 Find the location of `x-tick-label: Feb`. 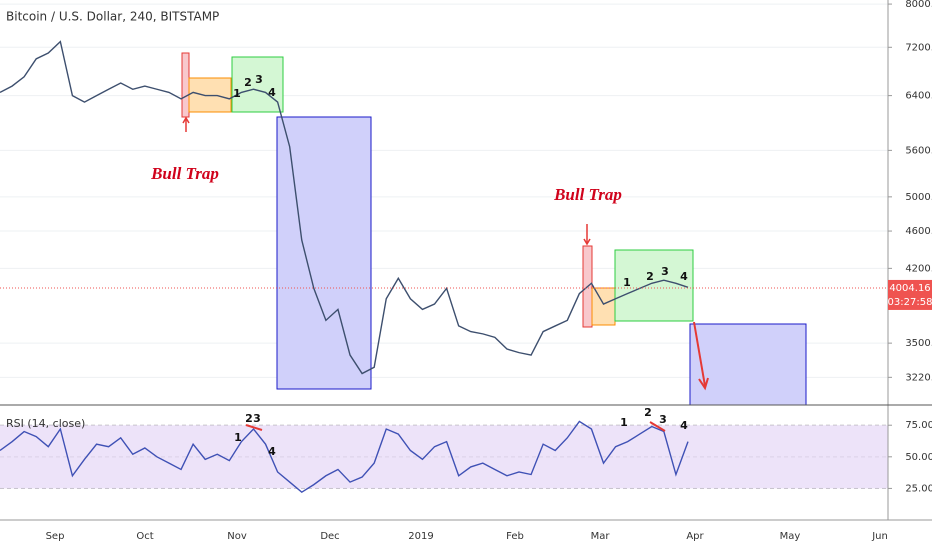

x-tick-label: Feb is located at coordinates (515, 536).